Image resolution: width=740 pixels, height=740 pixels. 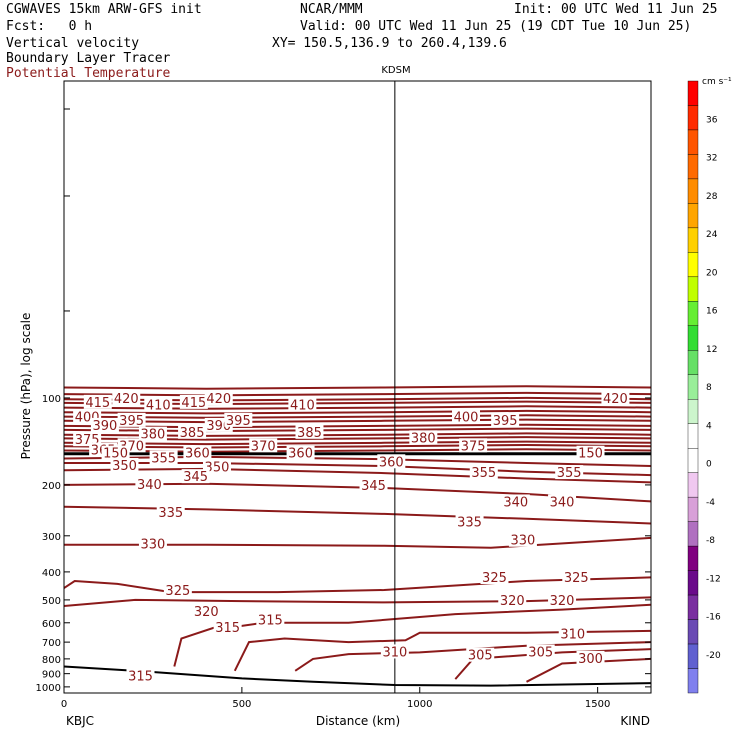 What do you see at coordinates (26, 386) in the screenshot?
I see `y-axis-label: Pressure (hPa), log scale` at bounding box center [26, 386].